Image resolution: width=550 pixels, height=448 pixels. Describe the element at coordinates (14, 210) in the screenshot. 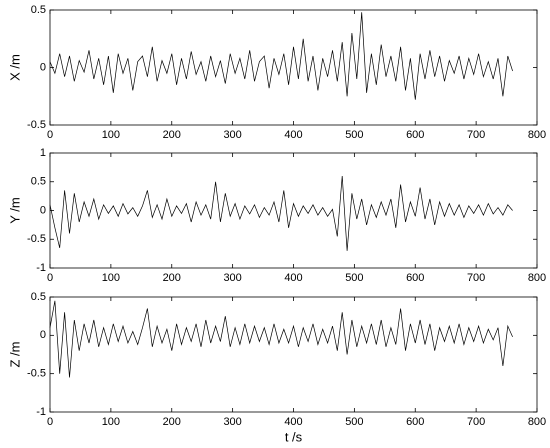

I see `y-axis-label: Y /m` at that location.